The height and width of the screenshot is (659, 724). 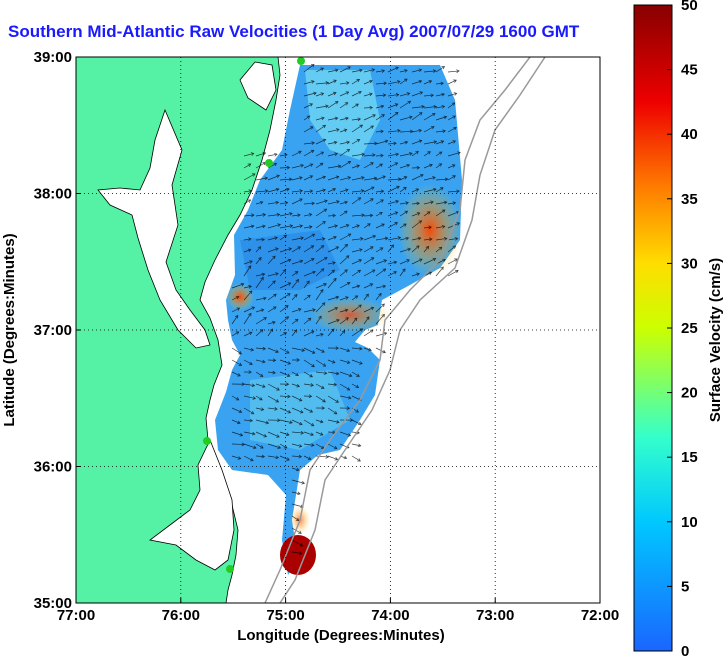 What do you see at coordinates (653, 328) in the screenshot?
I see `colorbar` at bounding box center [653, 328].